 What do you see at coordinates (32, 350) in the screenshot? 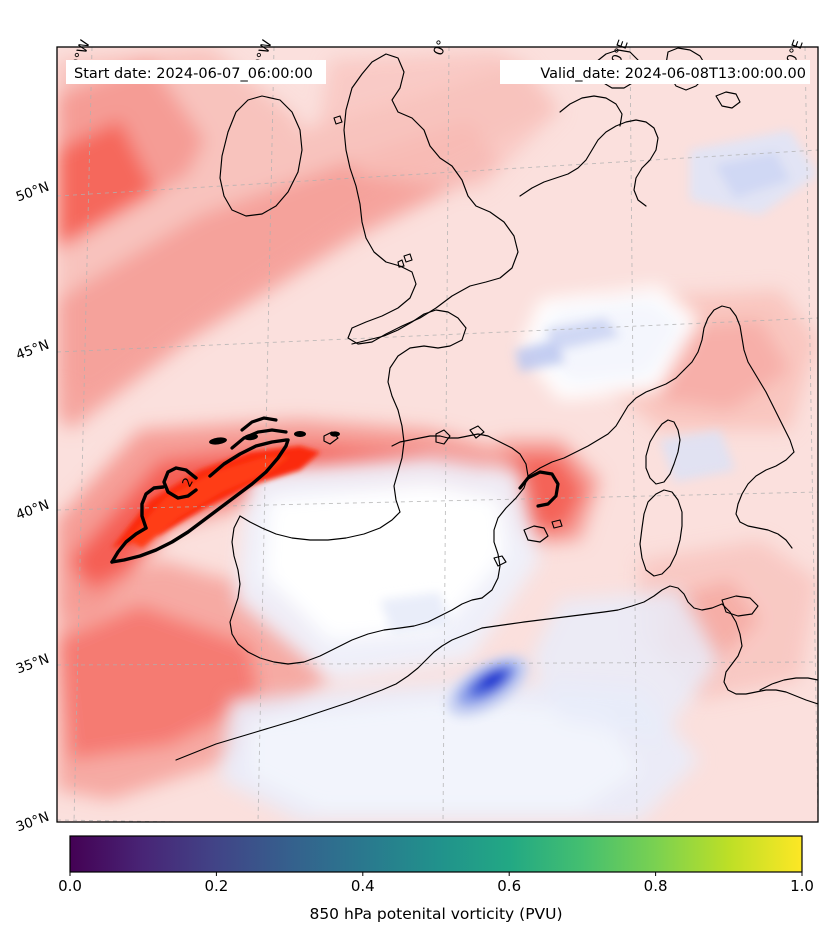
I see `lat-tick-45N: 45°N` at bounding box center [32, 350].